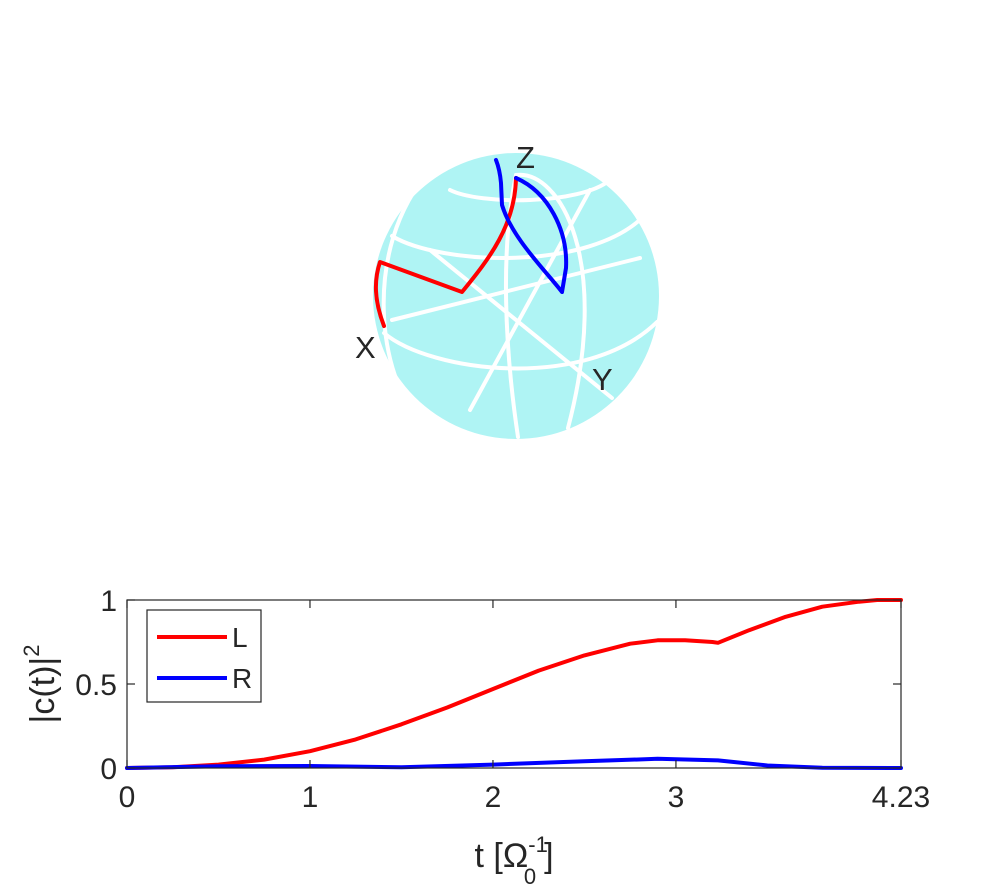 This screenshot has width=996, height=890. Describe the element at coordinates (531, 226) in the screenshot. I see `trajectory-r` at that location.